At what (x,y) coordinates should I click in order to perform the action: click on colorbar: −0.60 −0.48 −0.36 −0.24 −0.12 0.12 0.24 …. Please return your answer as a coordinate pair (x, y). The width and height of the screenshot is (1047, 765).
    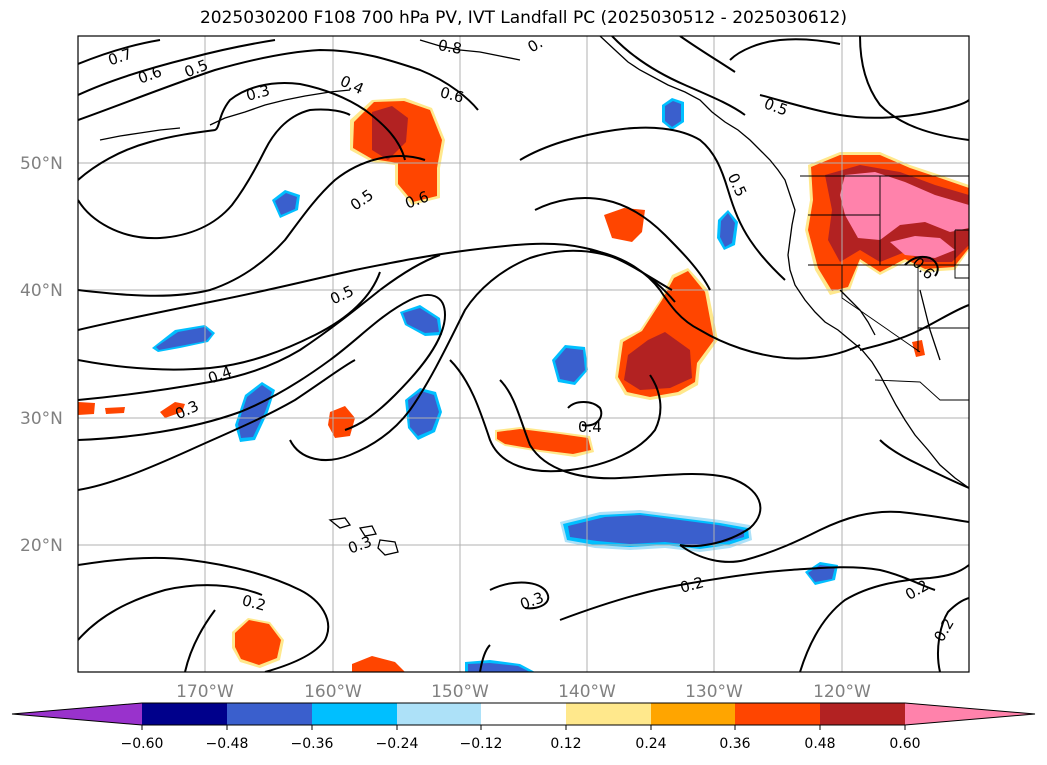
    Looking at the image, I should click on (523, 727).